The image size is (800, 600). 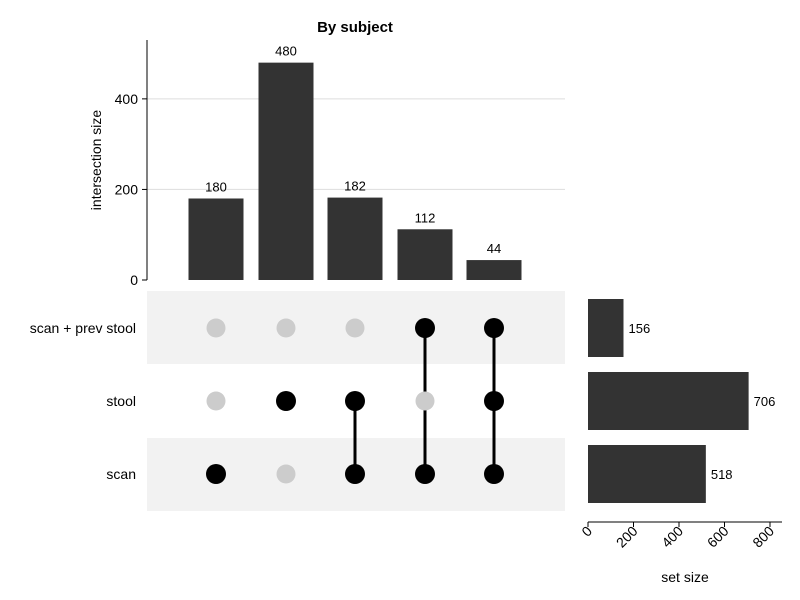 What do you see at coordinates (722, 474) in the screenshot?
I see `set-size-bar-label: 518` at bounding box center [722, 474].